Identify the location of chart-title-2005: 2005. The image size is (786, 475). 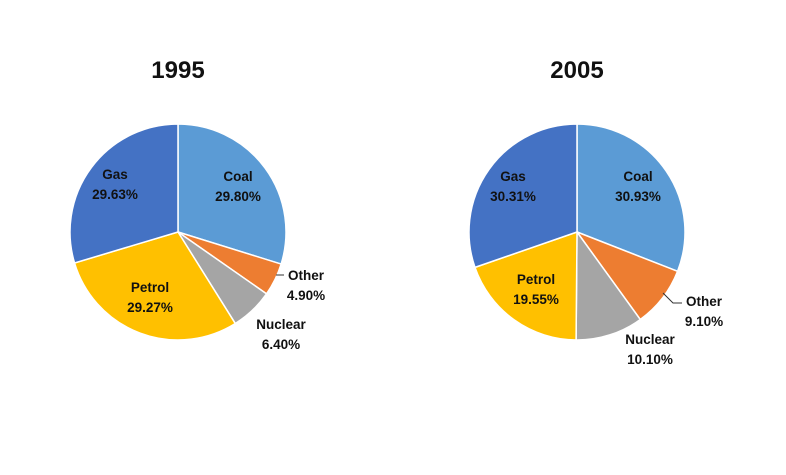
(576, 70).